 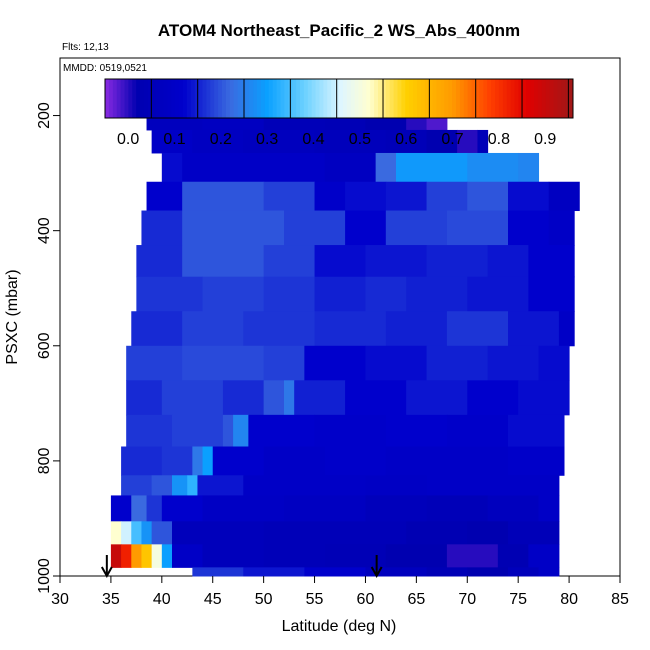 What do you see at coordinates (499, 139) in the screenshot?
I see `colorbar-tick-label: 0.8` at bounding box center [499, 139].